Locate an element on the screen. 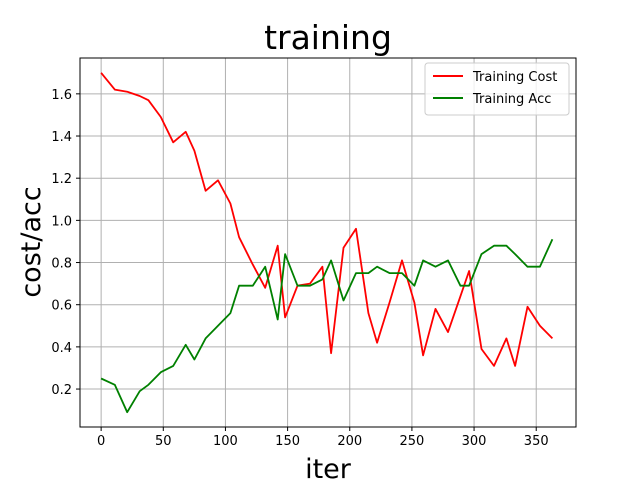 Image resolution: width=640 pixels, height=480 pixels. x-tick-label: 100 is located at coordinates (225, 441).